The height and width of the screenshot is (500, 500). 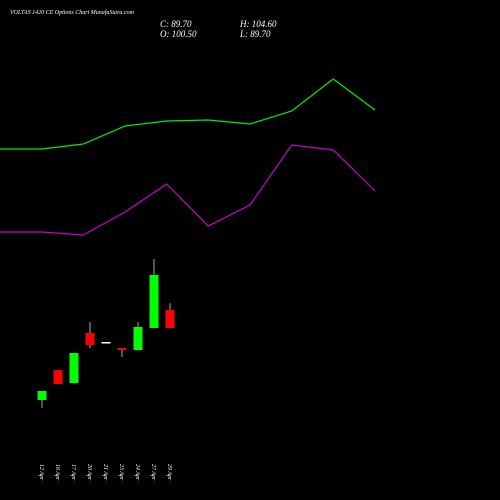 What do you see at coordinates (121, 472) in the screenshot?
I see `x-tick-label: 23 Apr` at bounding box center [121, 472].